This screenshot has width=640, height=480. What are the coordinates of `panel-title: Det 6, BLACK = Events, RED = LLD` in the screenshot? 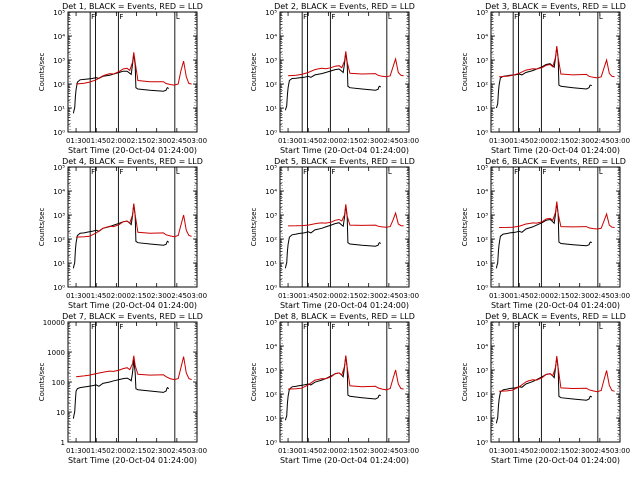 It's located at (555, 161).